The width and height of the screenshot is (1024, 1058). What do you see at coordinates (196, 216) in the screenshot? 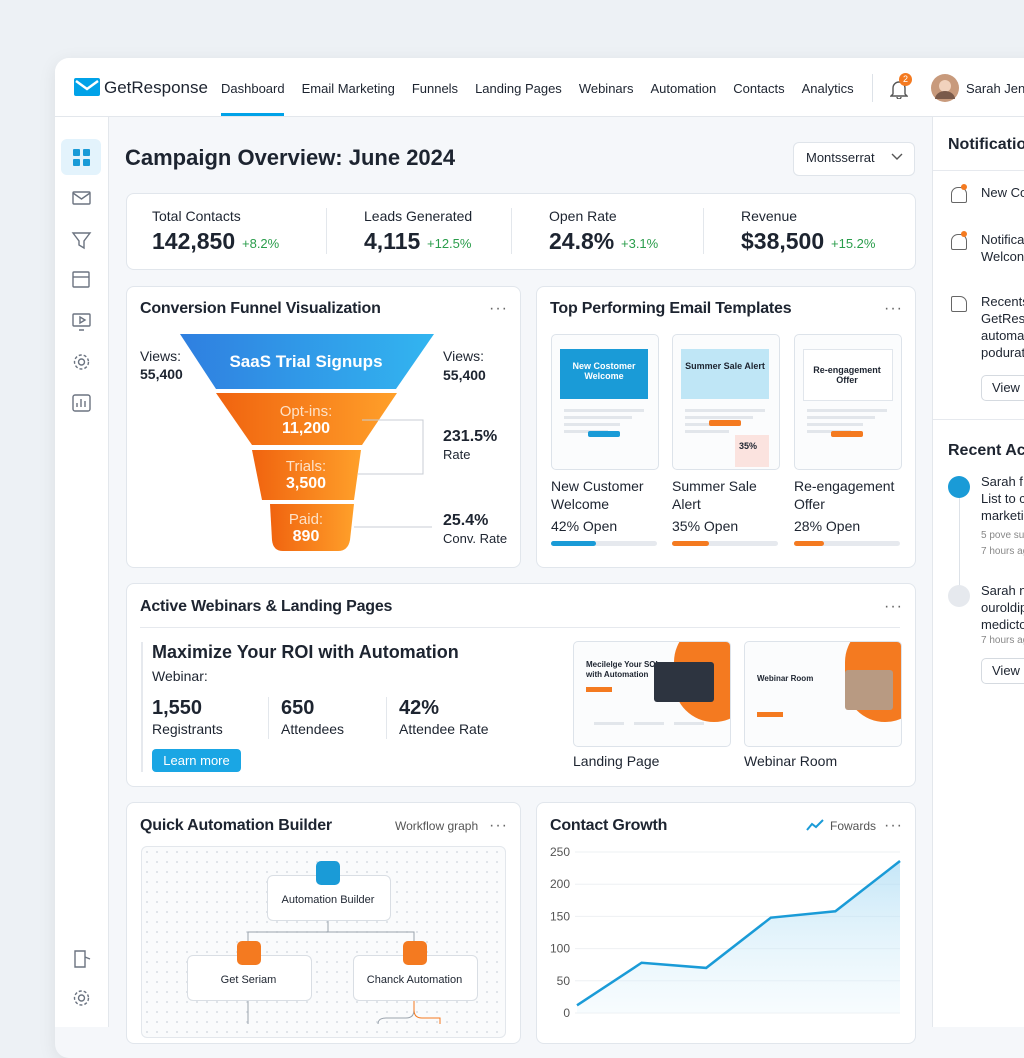
I see `kpi-label: Total Contacts` at bounding box center [196, 216].